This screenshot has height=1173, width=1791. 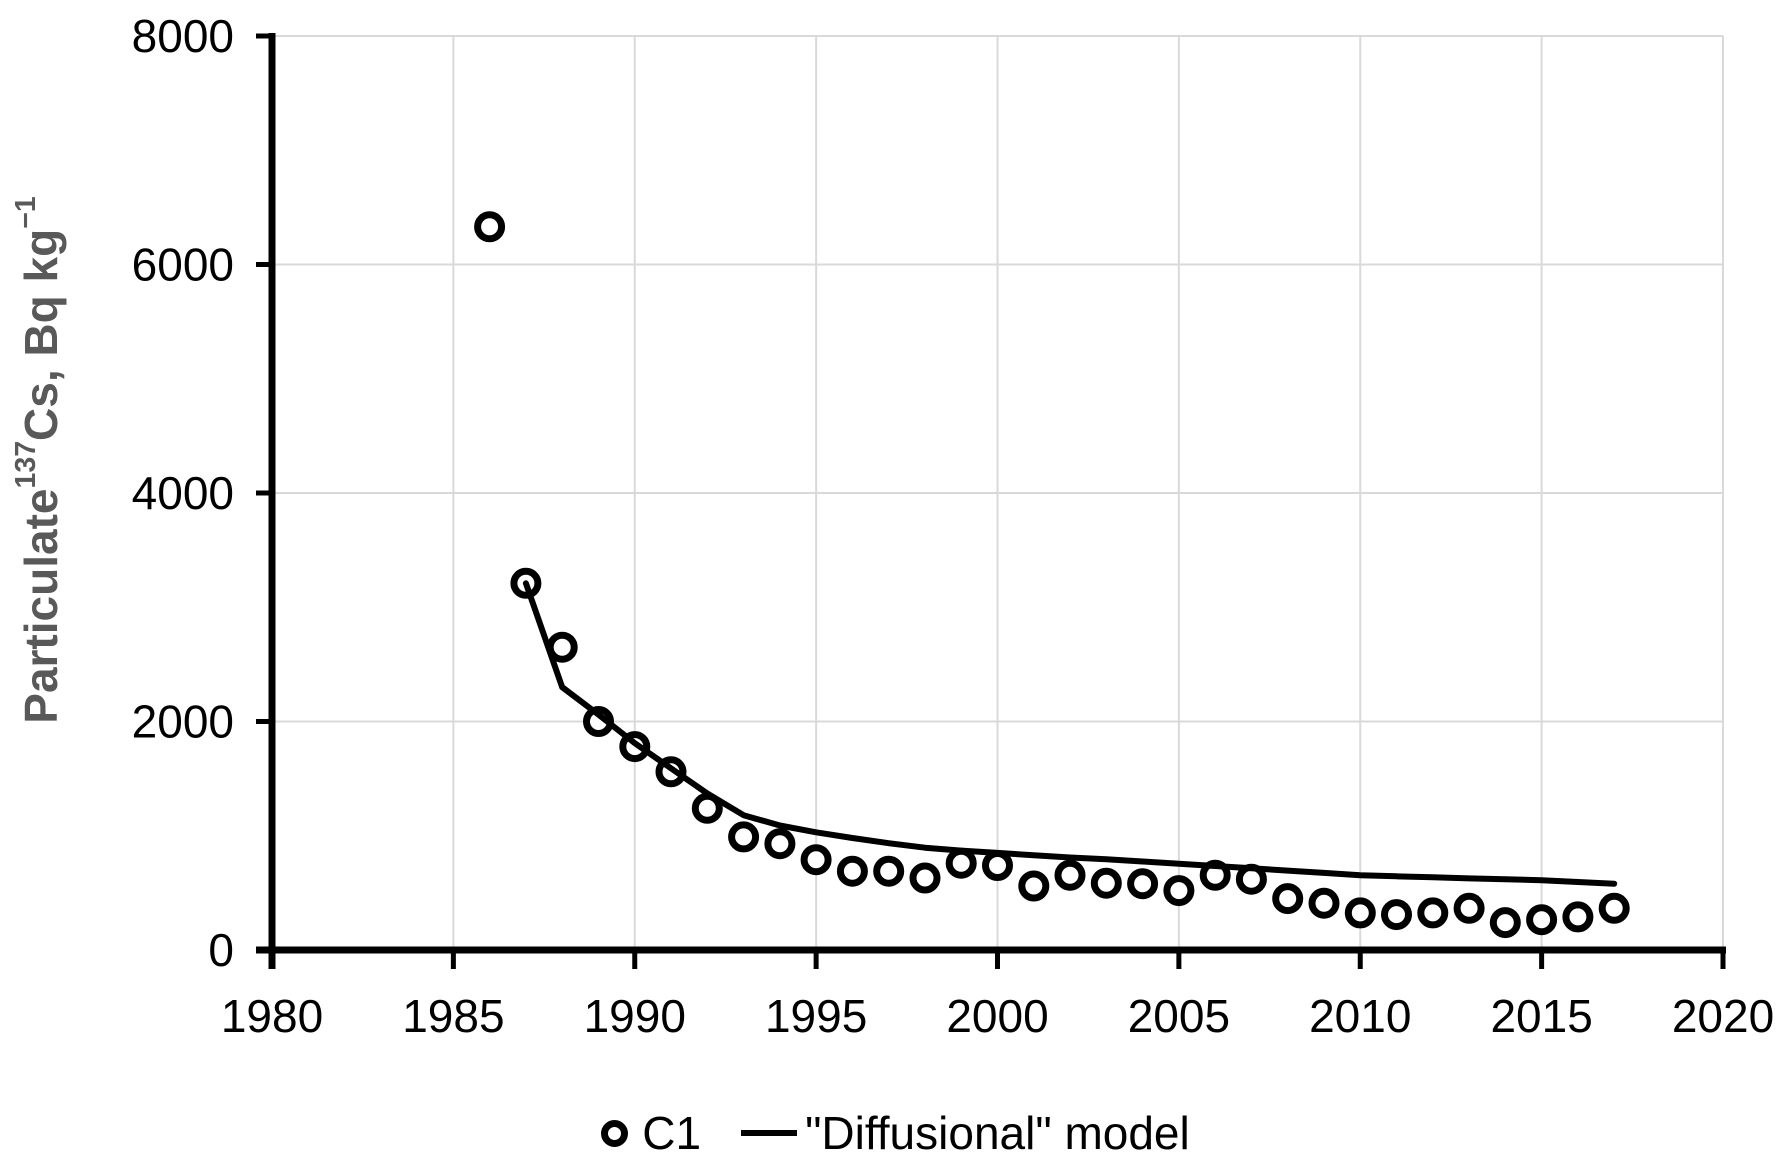 I want to click on x-tick-label: 2020, so click(x=1723, y=1016).